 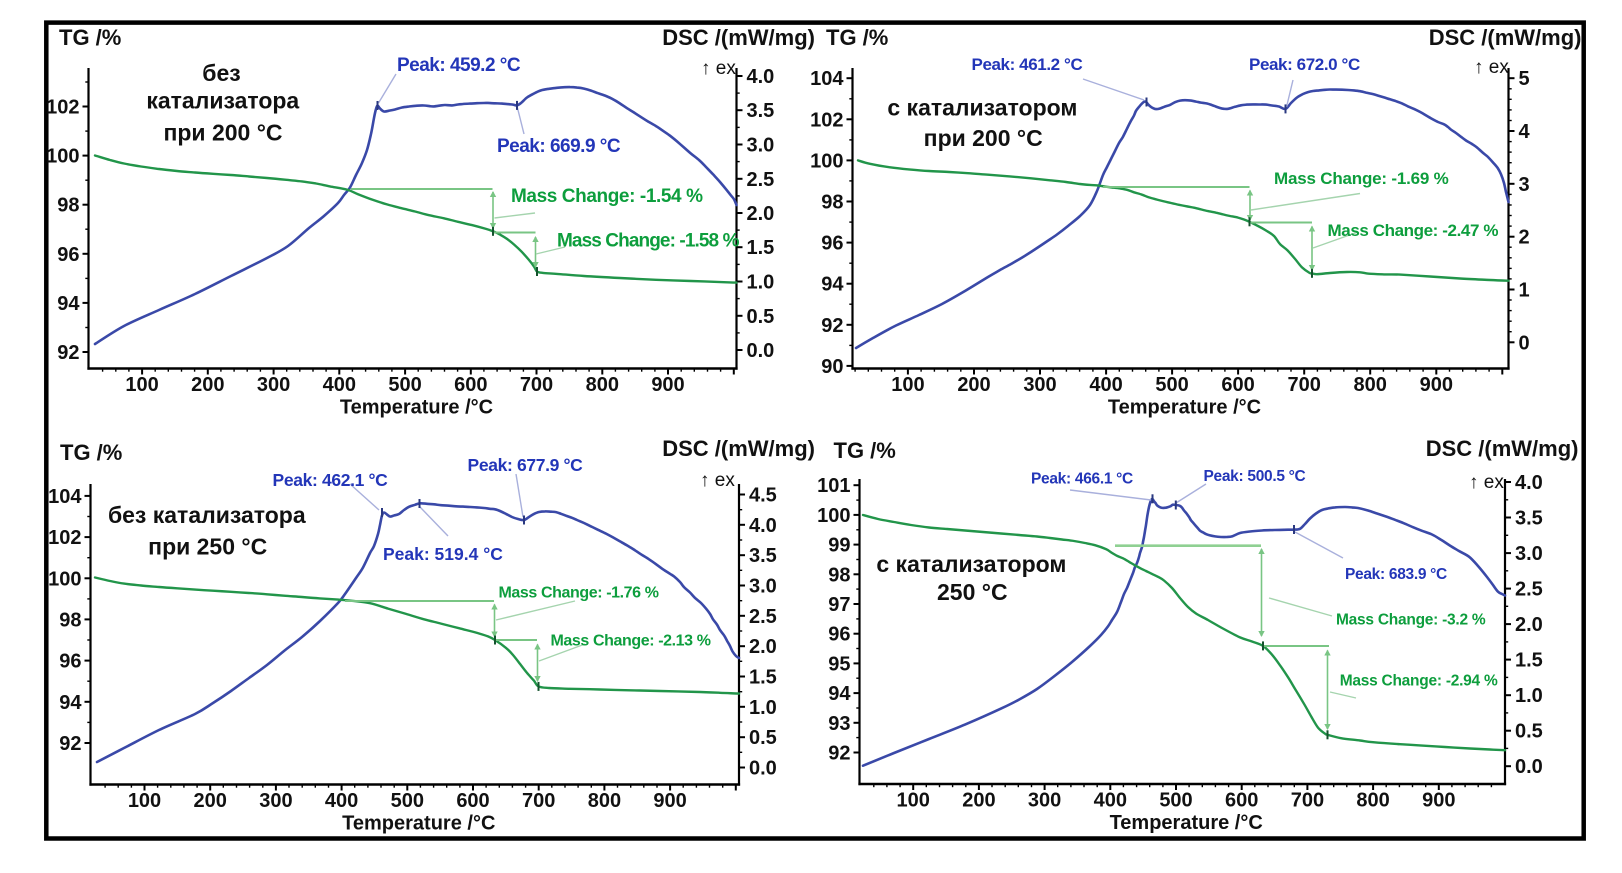 What do you see at coordinates (1525, 132) in the screenshot?
I see `svg-text: 4` at bounding box center [1525, 132].